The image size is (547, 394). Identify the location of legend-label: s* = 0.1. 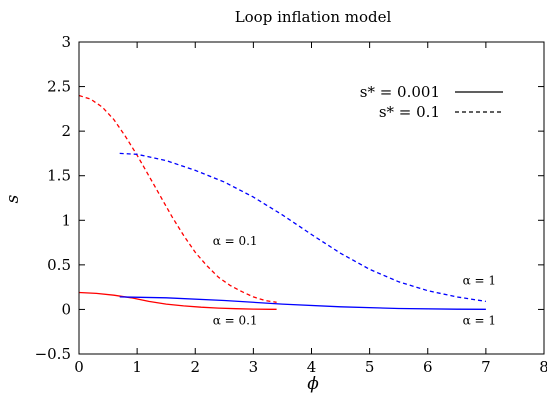
(409, 112).